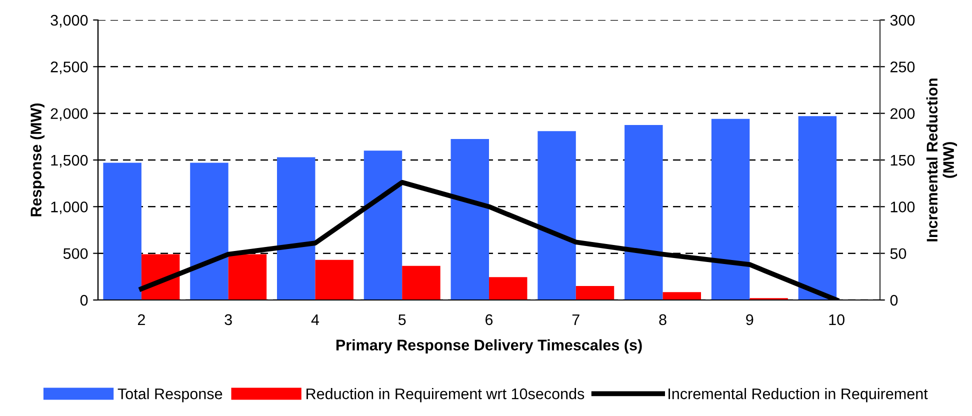 This screenshot has width=972, height=416. Describe the element at coordinates (69, 161) in the screenshot. I see `y-tick-label: 1,500` at that location.